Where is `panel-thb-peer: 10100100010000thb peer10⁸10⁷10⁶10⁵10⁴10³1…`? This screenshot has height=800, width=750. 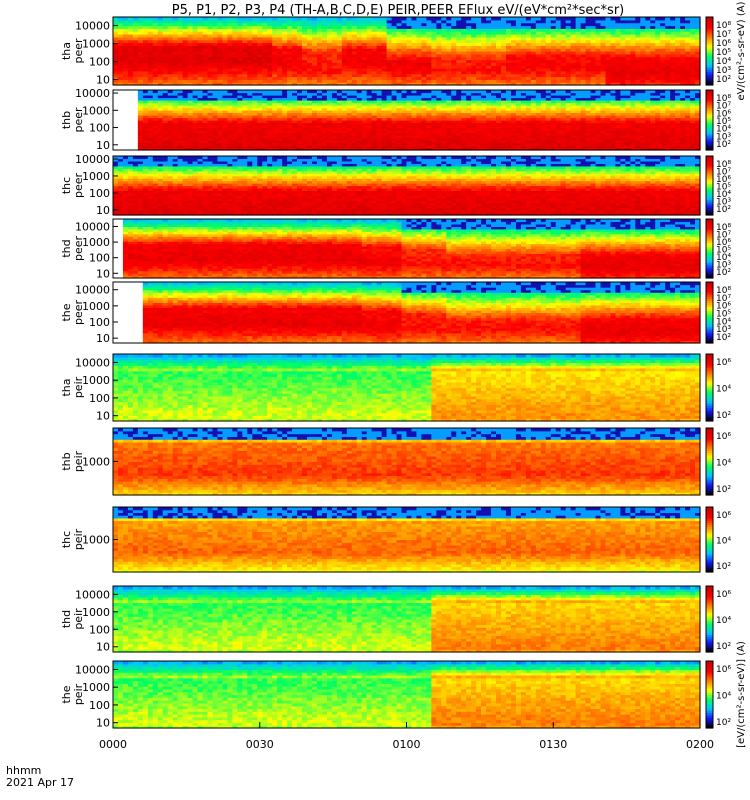 panel-thb-peer: 10100100010000thb peer10⁸10⁷10⁶10⁵10⁴10³1… is located at coordinates (395, 119).